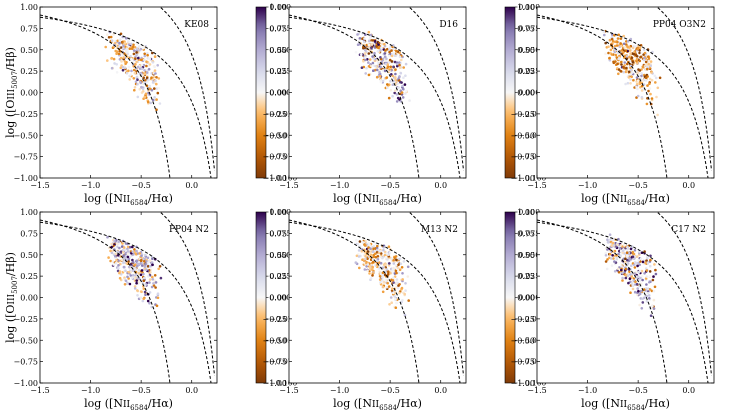 This screenshot has height=414, width=748. Describe the element at coordinates (530, 297) in the screenshot. I see `colorbar-tick-label: 0.000` at that location.